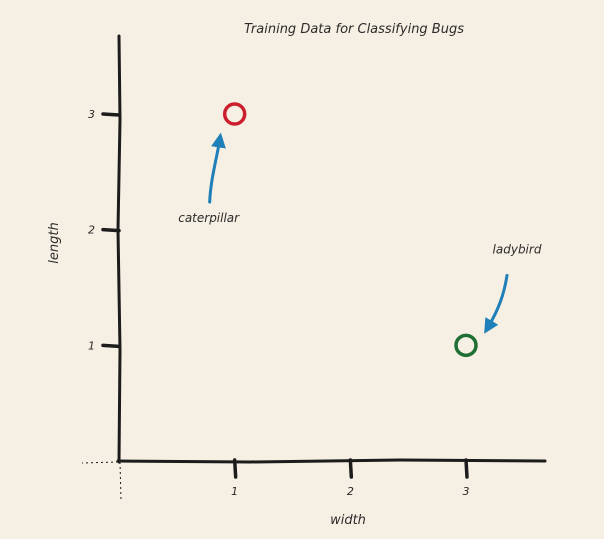  What do you see at coordinates (91, 345) in the screenshot?
I see `y-tick-label: 1` at bounding box center [91, 345].